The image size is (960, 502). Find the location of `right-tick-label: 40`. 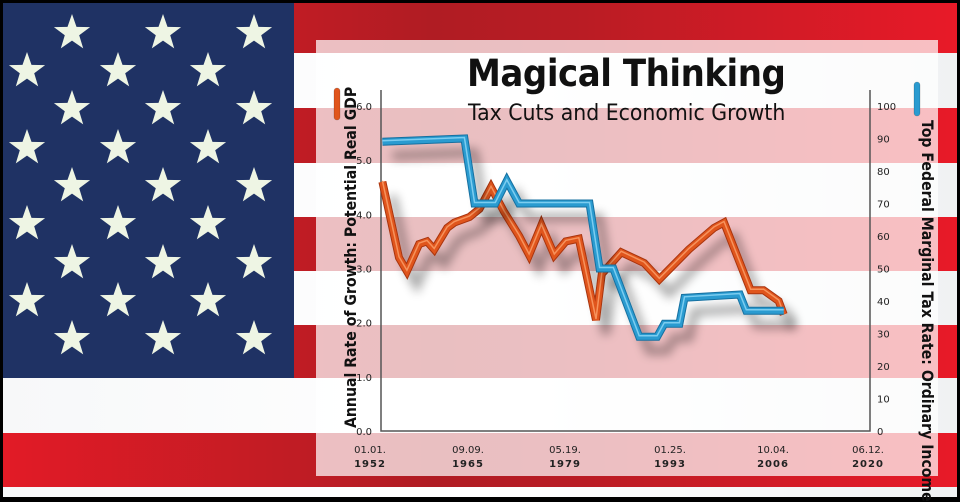

right-tick-label: 40 is located at coordinates (883, 302).